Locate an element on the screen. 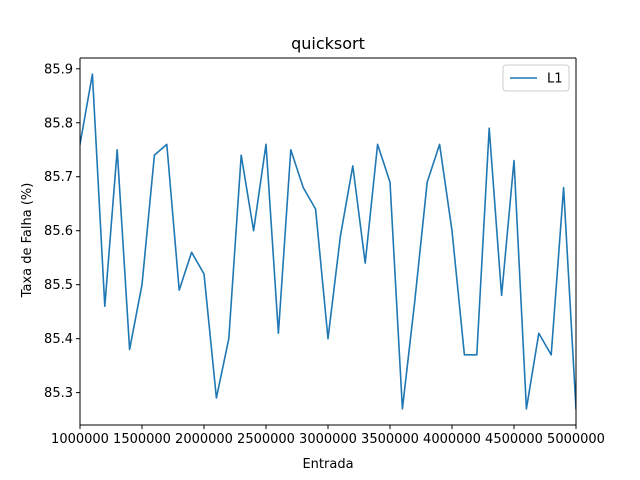 This screenshot has width=640, height=480. y-tick-label: 85.5 is located at coordinates (58, 285).